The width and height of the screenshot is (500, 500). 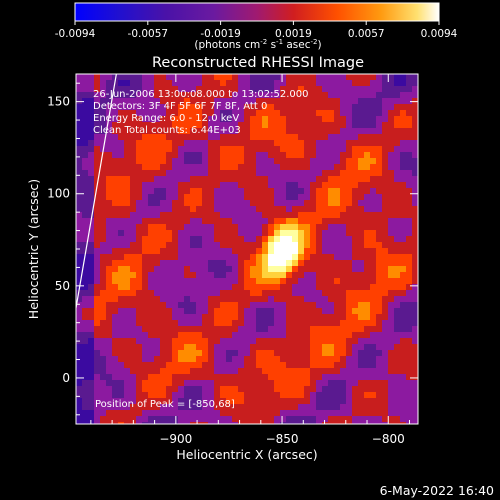 I want to click on y-tick-label: 50, so click(x=62, y=286).